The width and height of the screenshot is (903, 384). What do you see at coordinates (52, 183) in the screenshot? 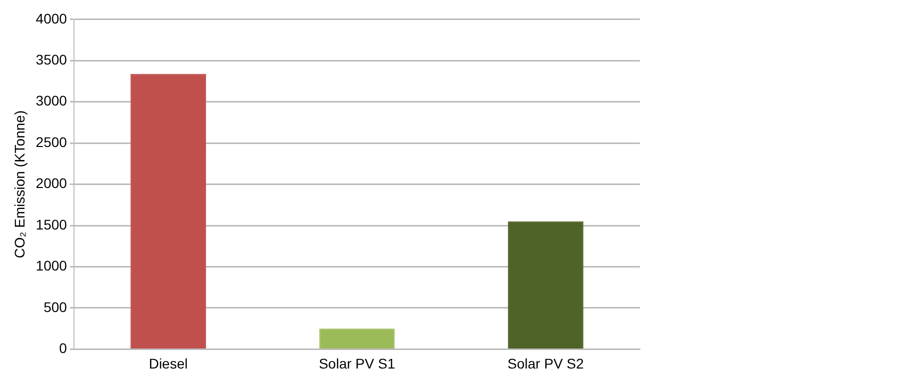
I see `y-tick-label: 2000` at bounding box center [52, 183].